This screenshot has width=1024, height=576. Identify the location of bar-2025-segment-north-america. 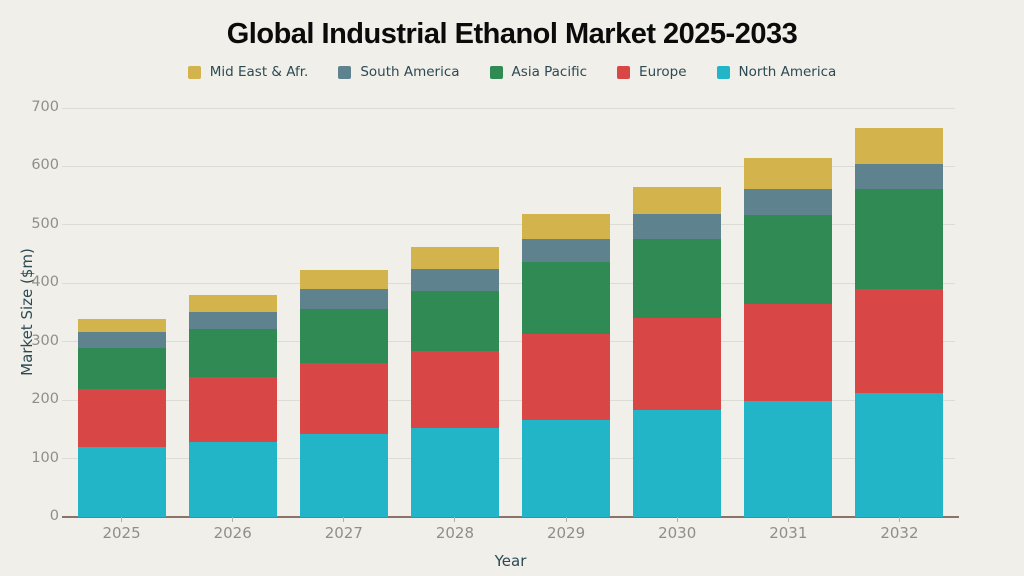
(121, 481).